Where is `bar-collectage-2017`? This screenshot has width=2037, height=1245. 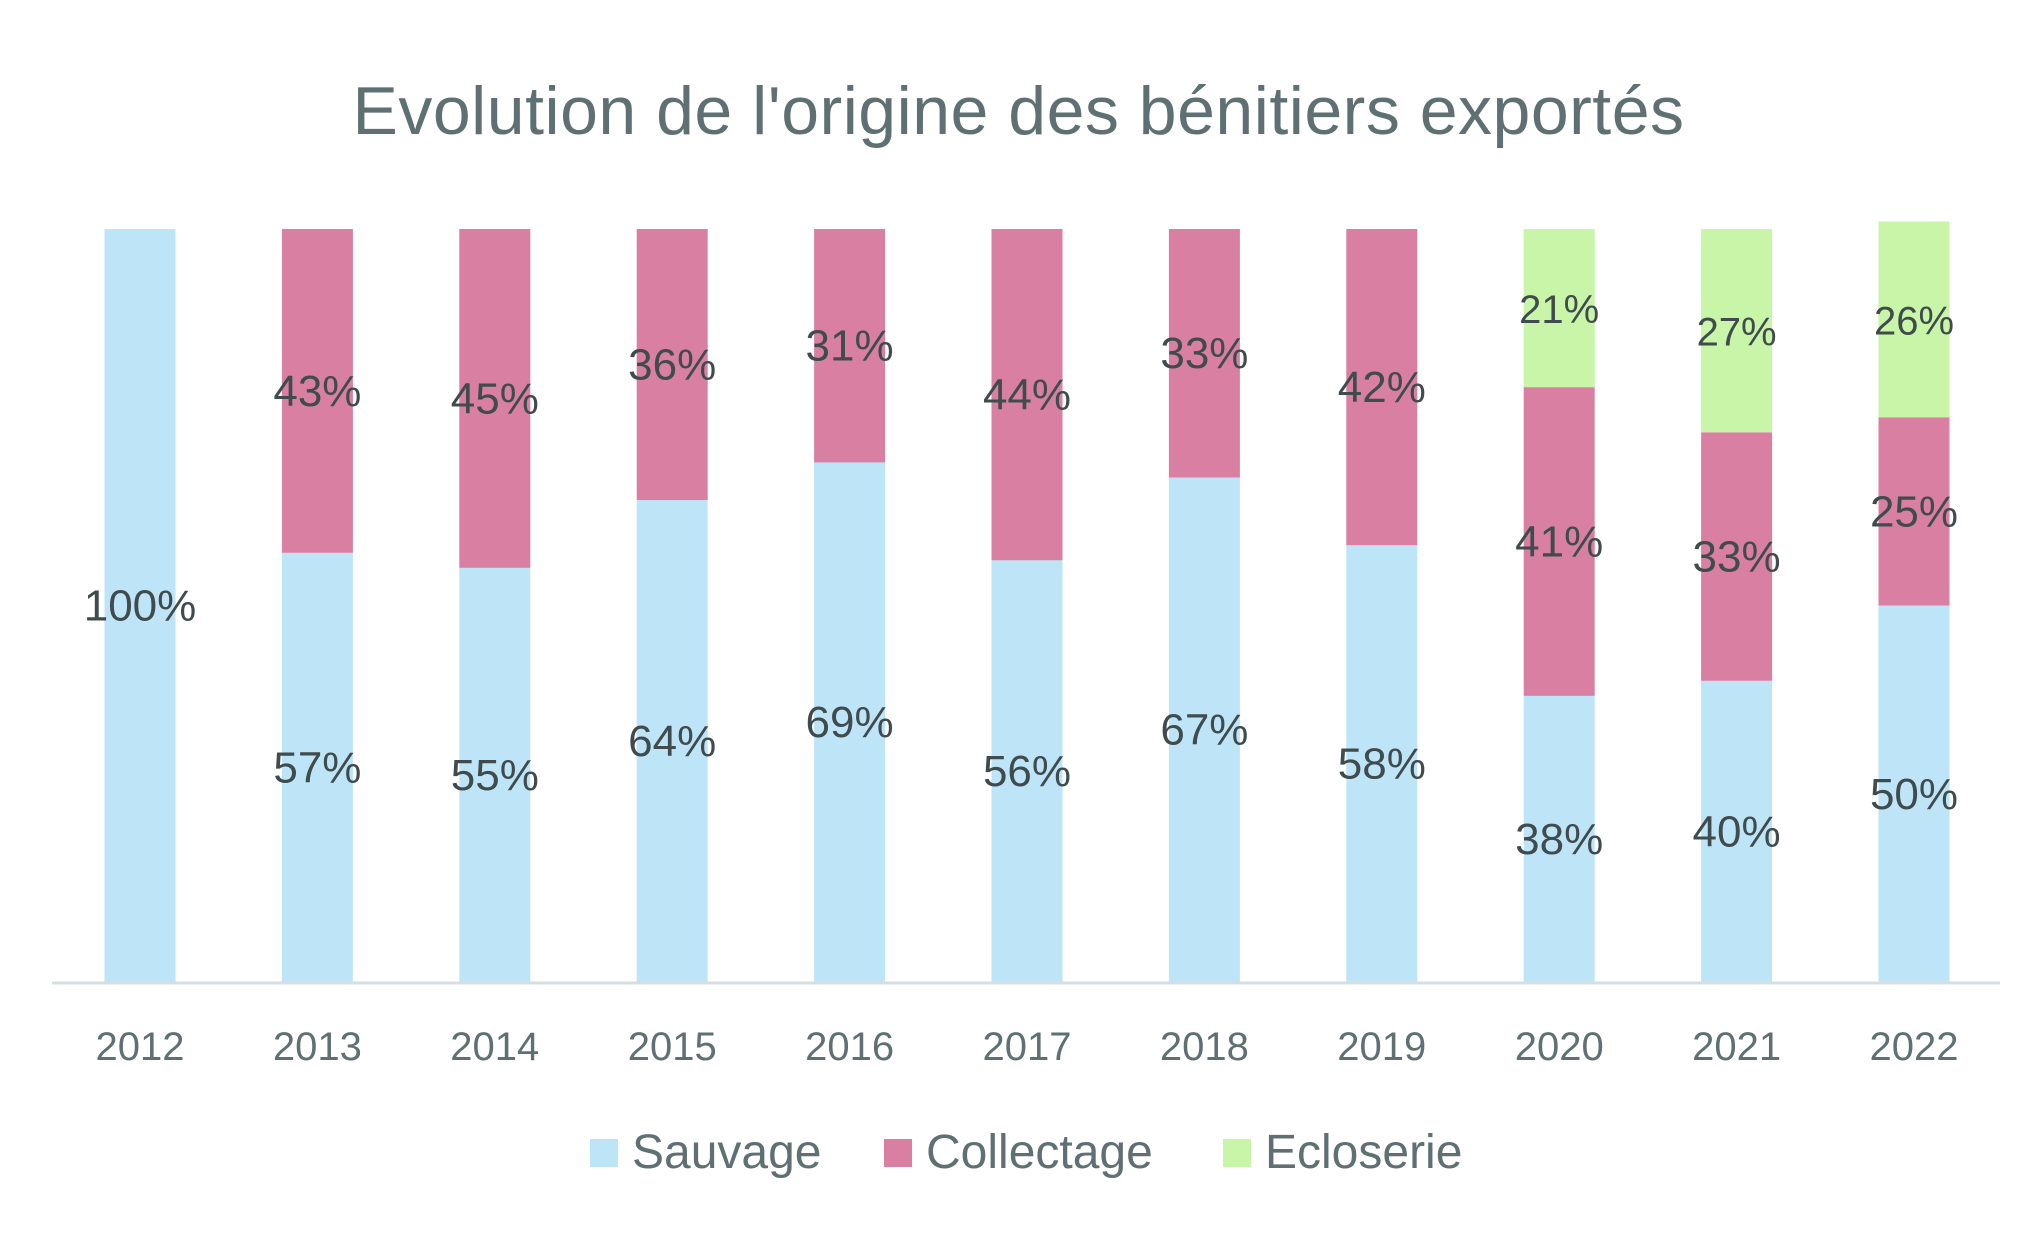 bar-collectage-2017 is located at coordinates (1027, 395).